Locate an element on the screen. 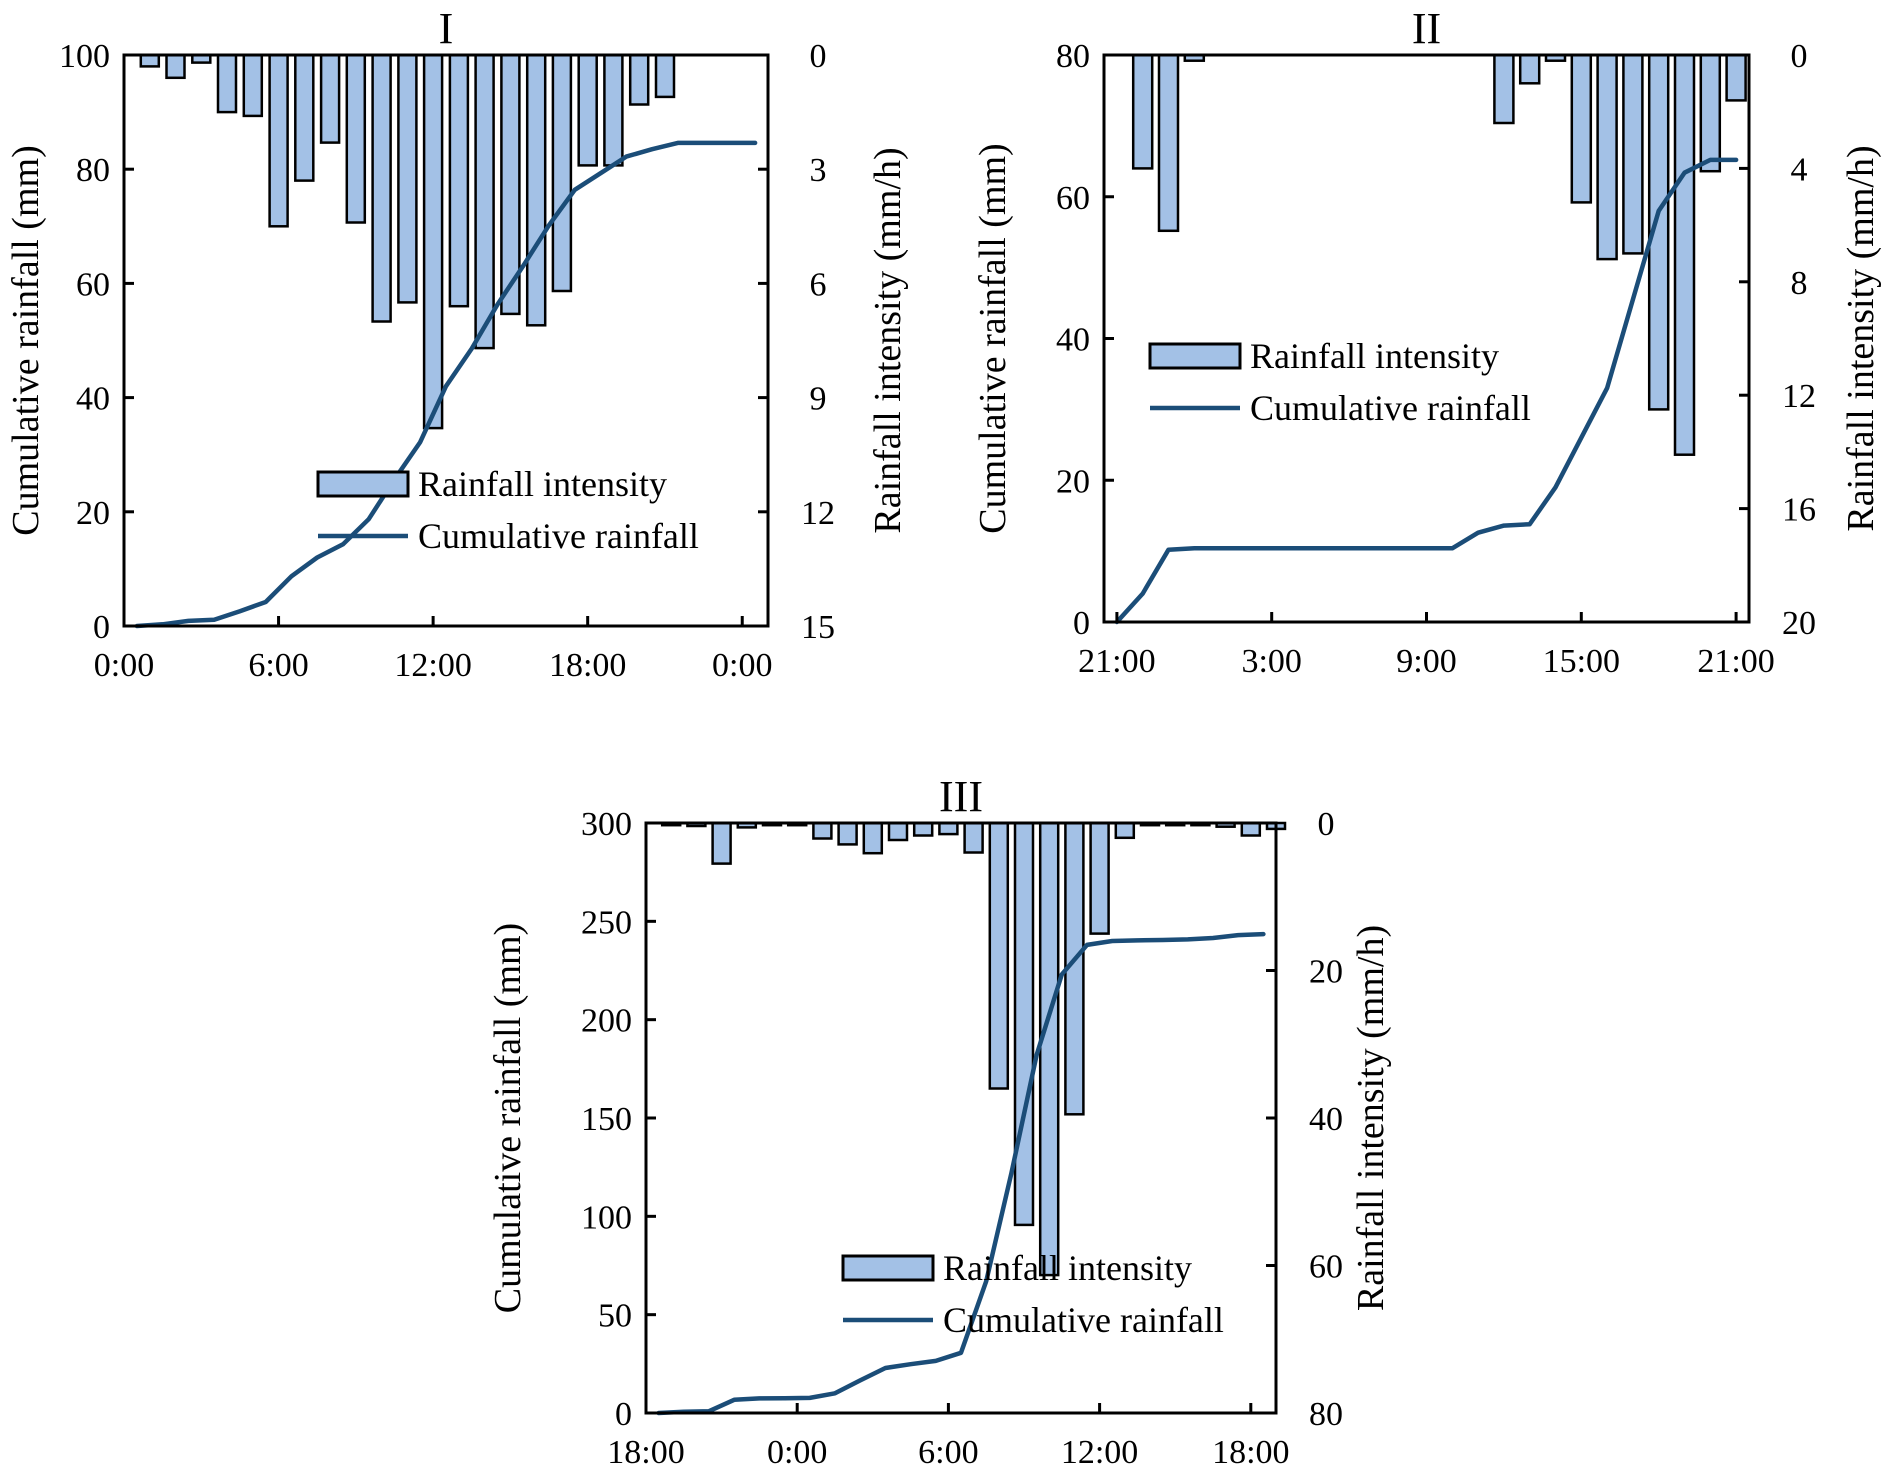 This screenshot has height=1481, width=1902. right-y-tick-label: 12 is located at coordinates (818, 513).